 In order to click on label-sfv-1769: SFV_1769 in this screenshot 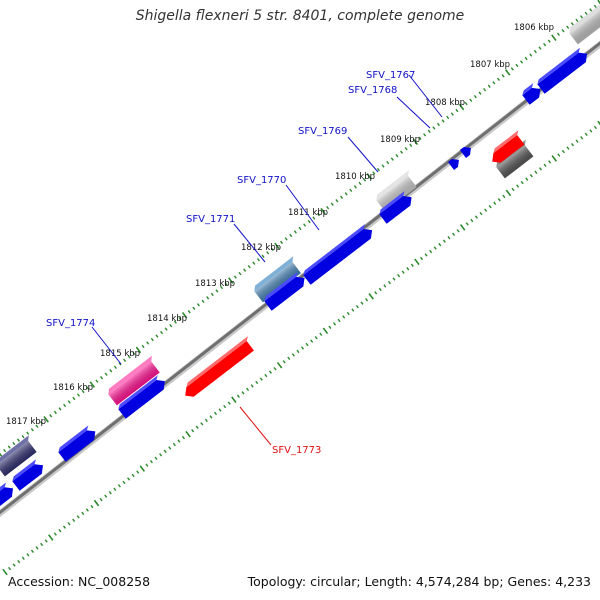, I will do `click(322, 131)`.